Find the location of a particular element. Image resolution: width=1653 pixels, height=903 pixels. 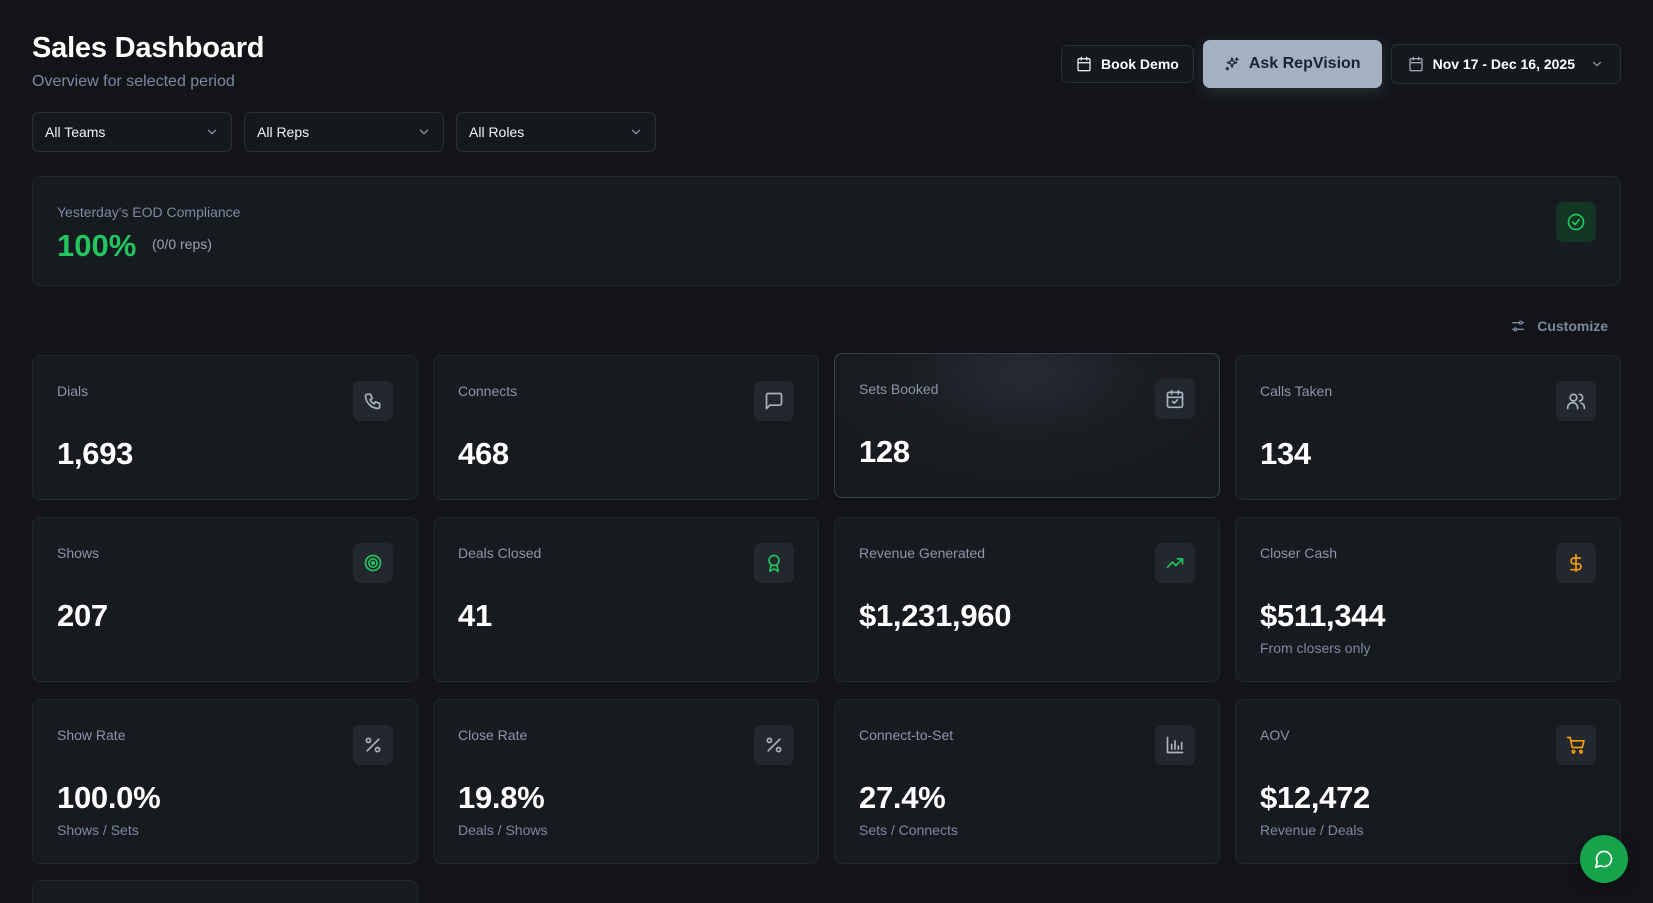

stat-subtext: Deals / Shows is located at coordinates (503, 830).